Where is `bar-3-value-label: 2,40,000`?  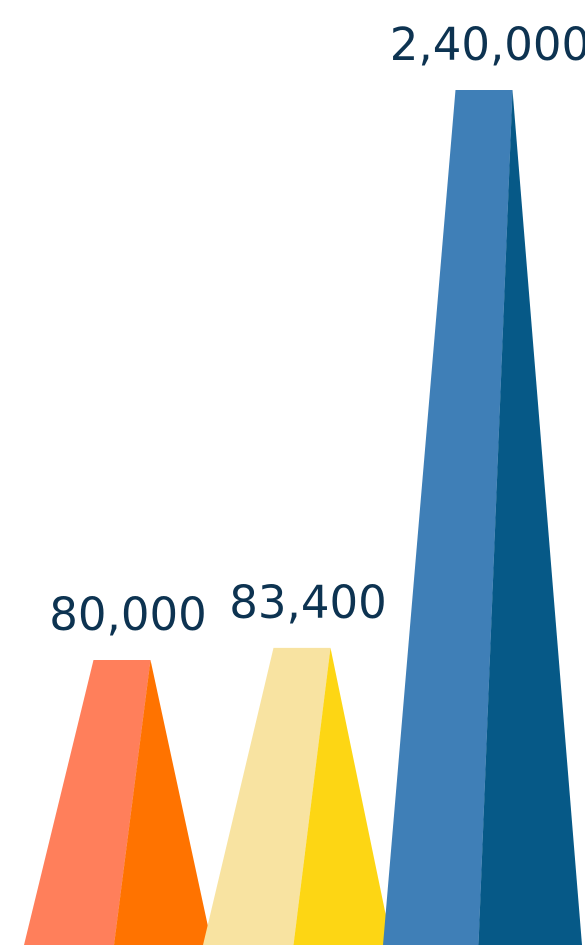
bar-3-value-label: 2,40,000 is located at coordinates (487, 44).